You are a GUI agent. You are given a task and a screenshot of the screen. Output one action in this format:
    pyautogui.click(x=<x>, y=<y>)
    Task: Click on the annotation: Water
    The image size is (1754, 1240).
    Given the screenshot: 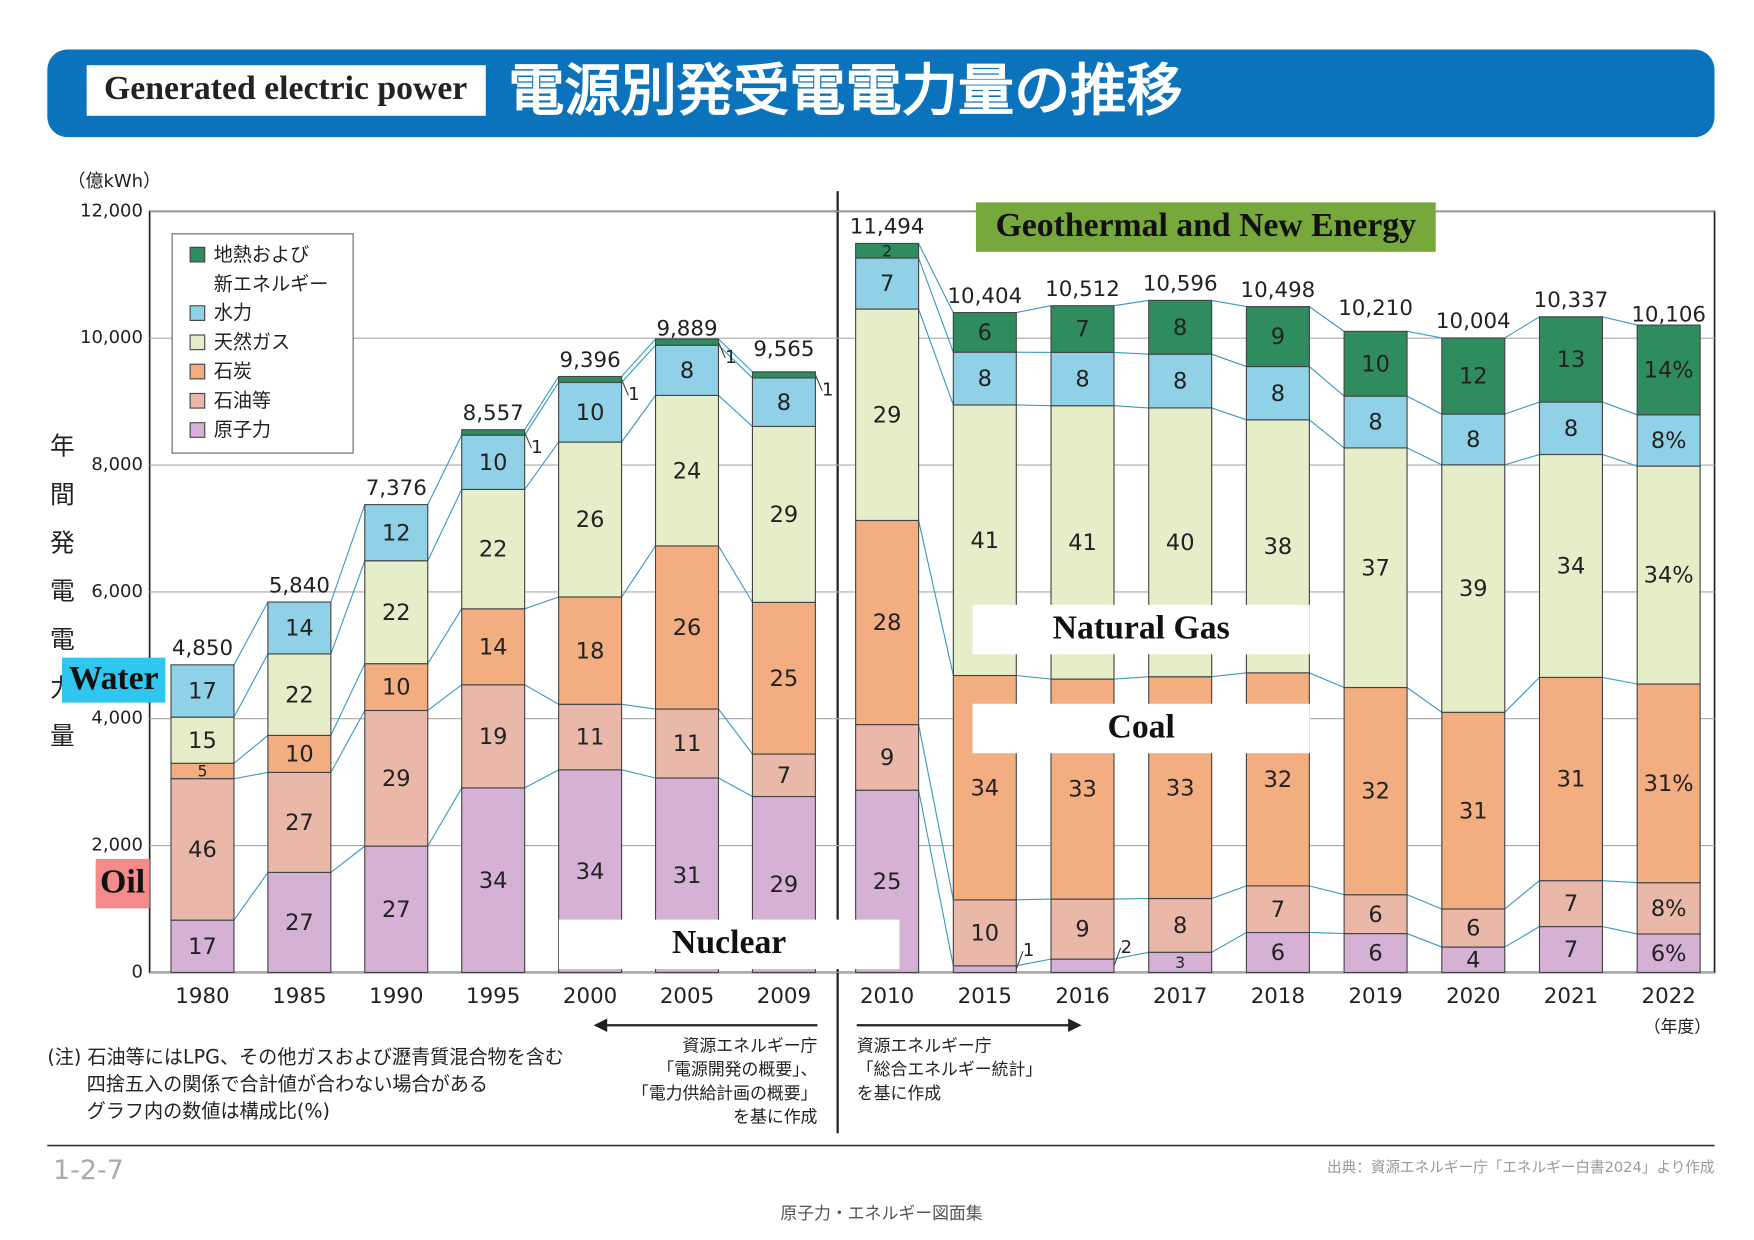 What is the action you would take?
    pyautogui.click(x=114, y=678)
    